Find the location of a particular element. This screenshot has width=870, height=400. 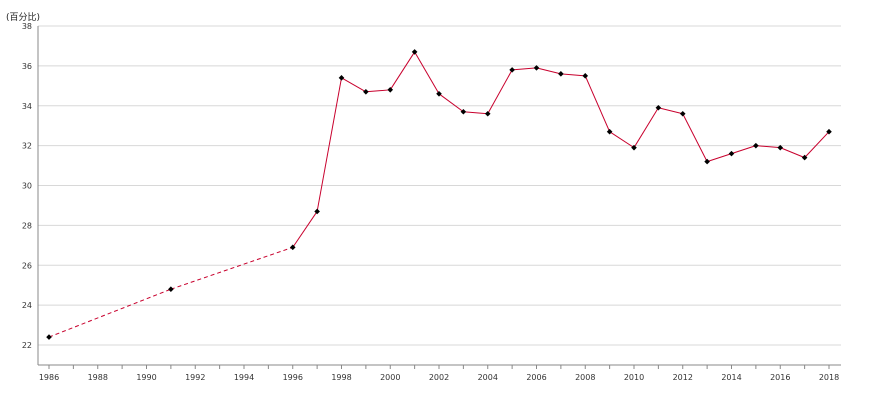

data-point-2002 is located at coordinates (439, 94).